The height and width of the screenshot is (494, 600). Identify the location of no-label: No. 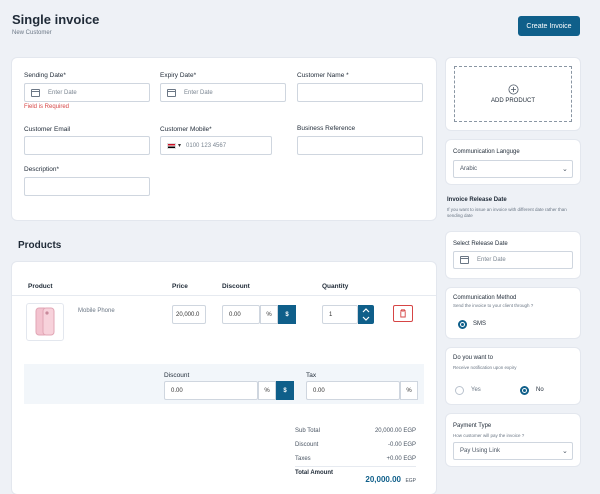
(540, 390).